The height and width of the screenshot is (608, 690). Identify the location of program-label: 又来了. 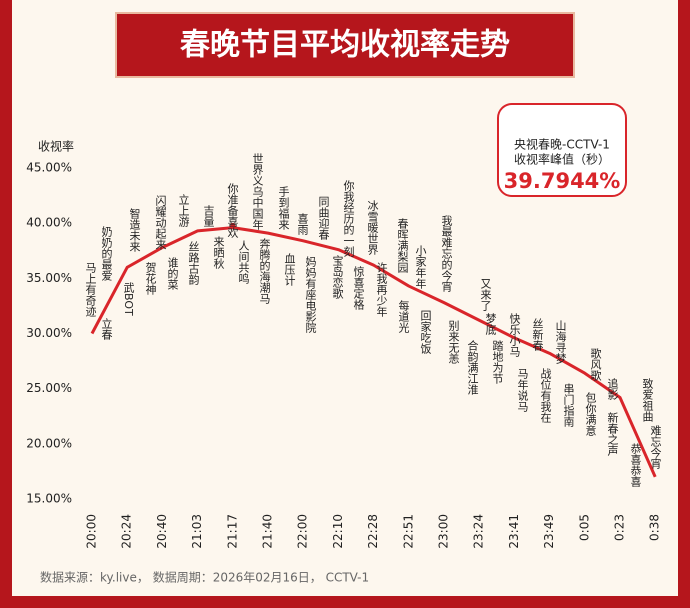
(485, 294).